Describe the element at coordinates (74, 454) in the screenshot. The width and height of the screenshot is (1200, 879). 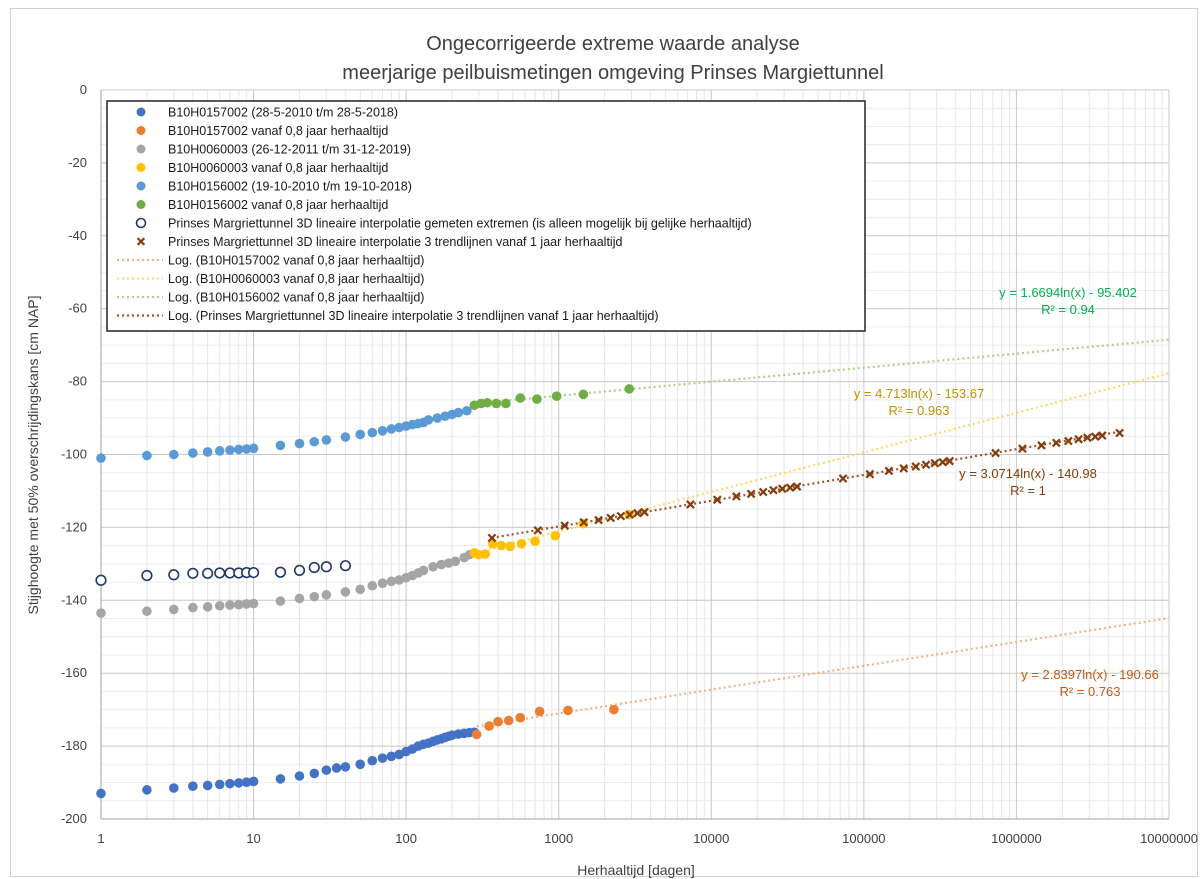
I see `y-tick-label: -100` at that location.